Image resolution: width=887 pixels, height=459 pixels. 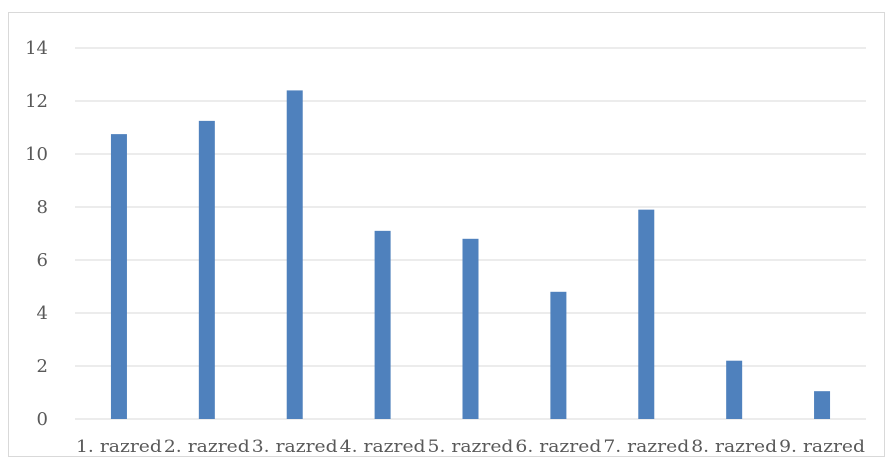 I want to click on y-tick-label: 4, so click(x=42, y=313).